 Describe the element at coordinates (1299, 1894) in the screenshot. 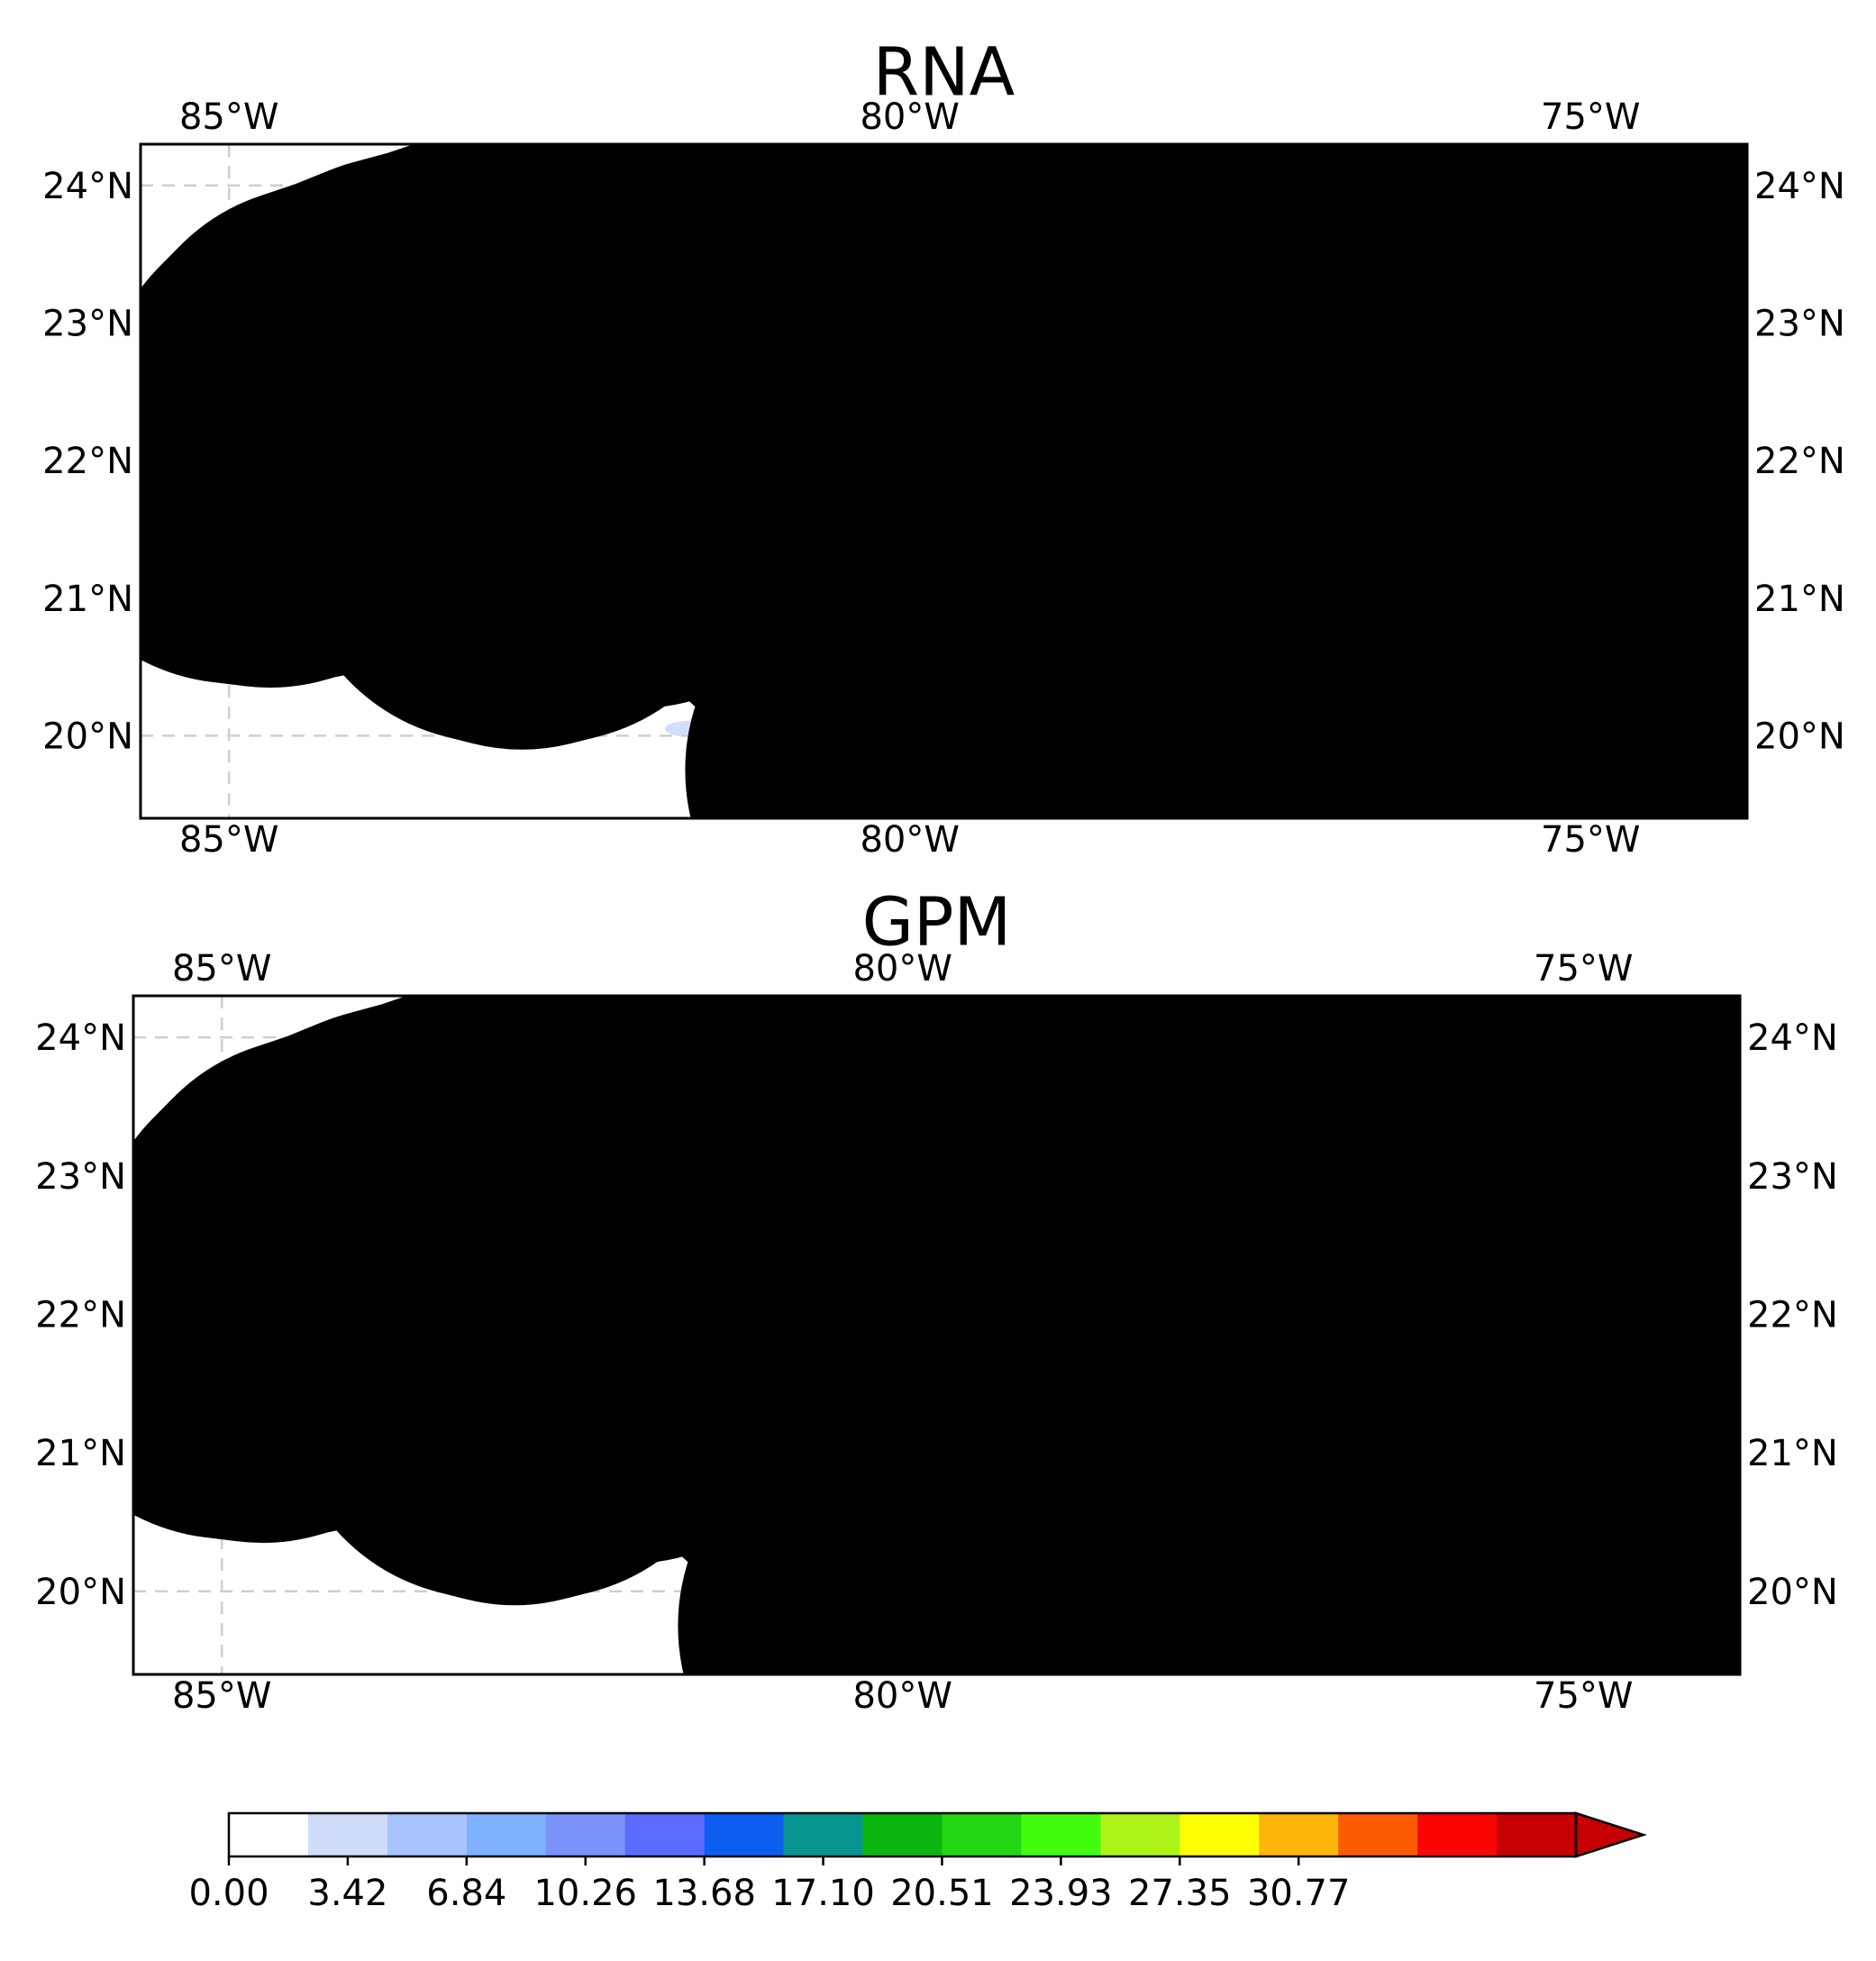

I see `colorbar-tick-label: 30.77` at that location.